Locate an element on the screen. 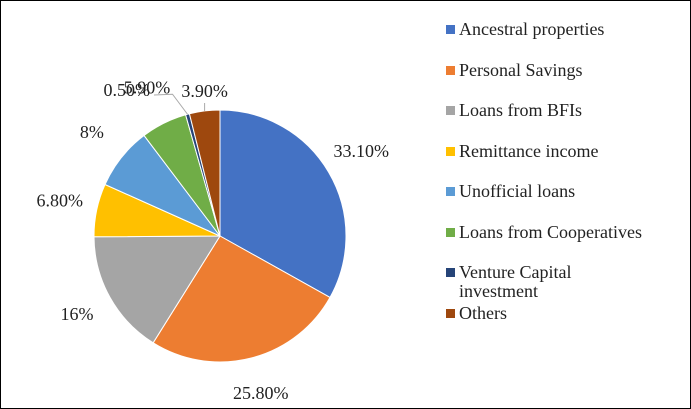  legend-item: Loans from Cooperatives is located at coordinates (560, 242).